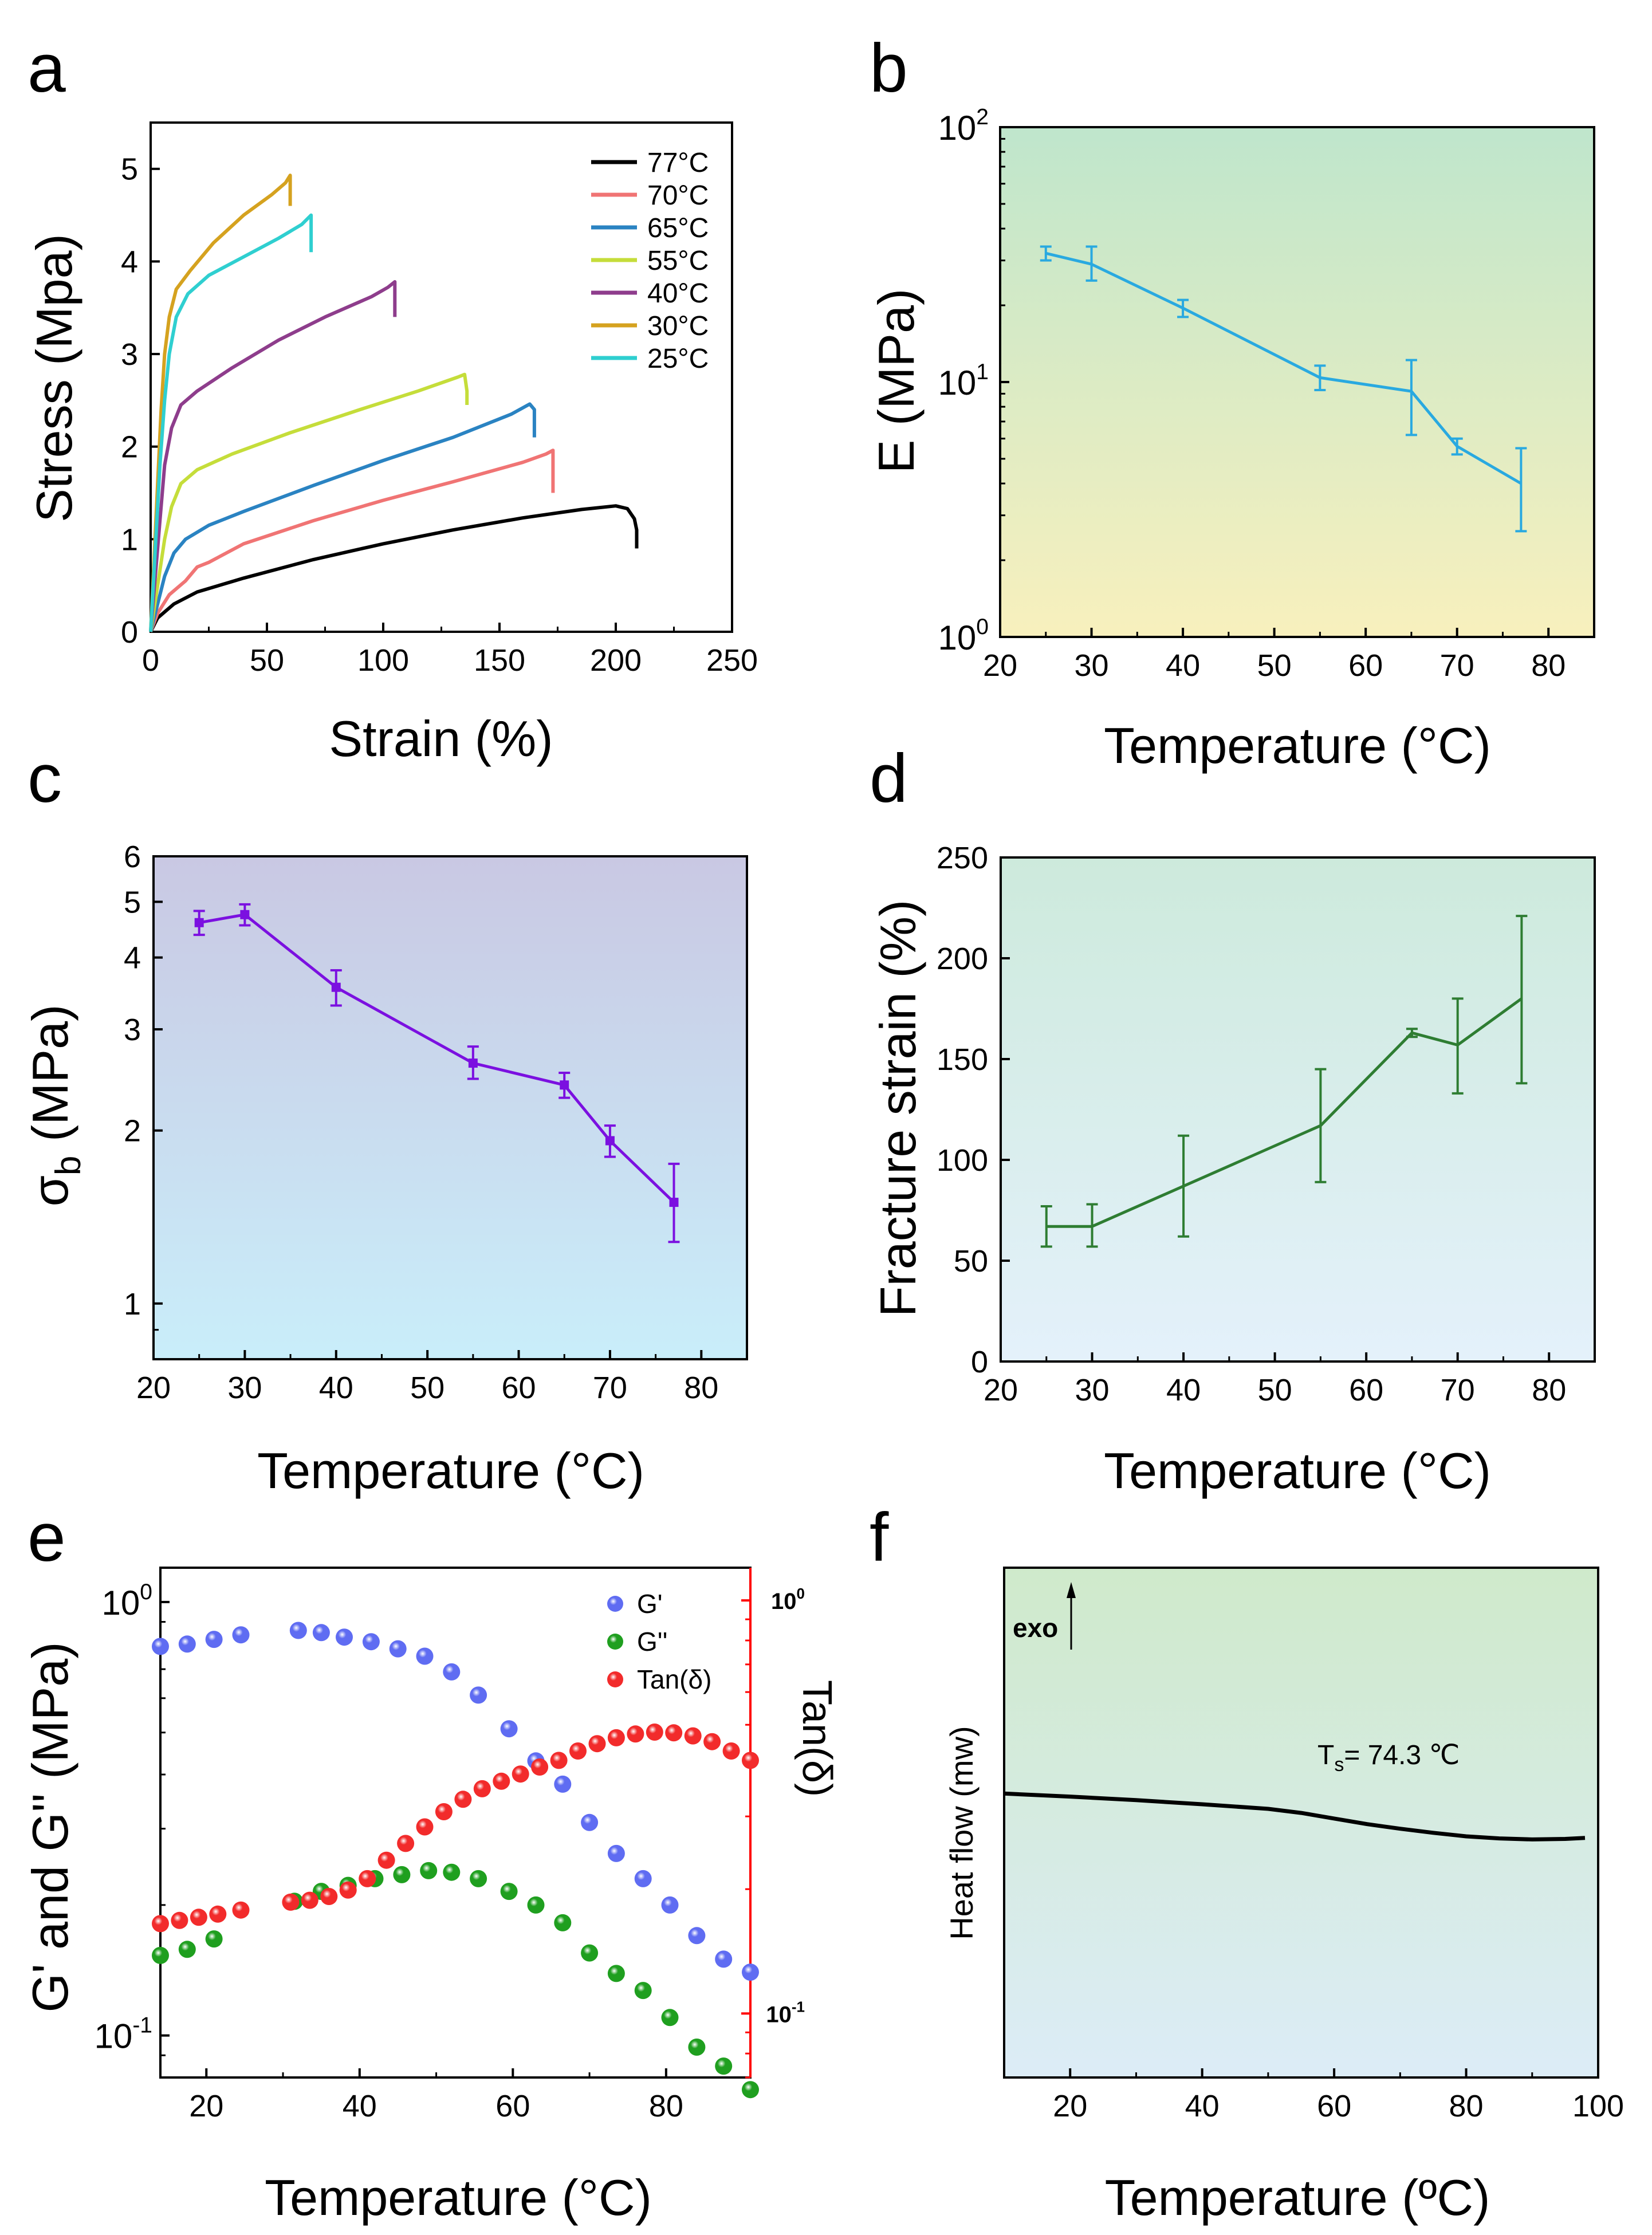 The image size is (1652, 2235). Describe the element at coordinates (898, 1108) in the screenshot. I see `panel-d-y-axis-title: Fracture strain (%)` at that location.